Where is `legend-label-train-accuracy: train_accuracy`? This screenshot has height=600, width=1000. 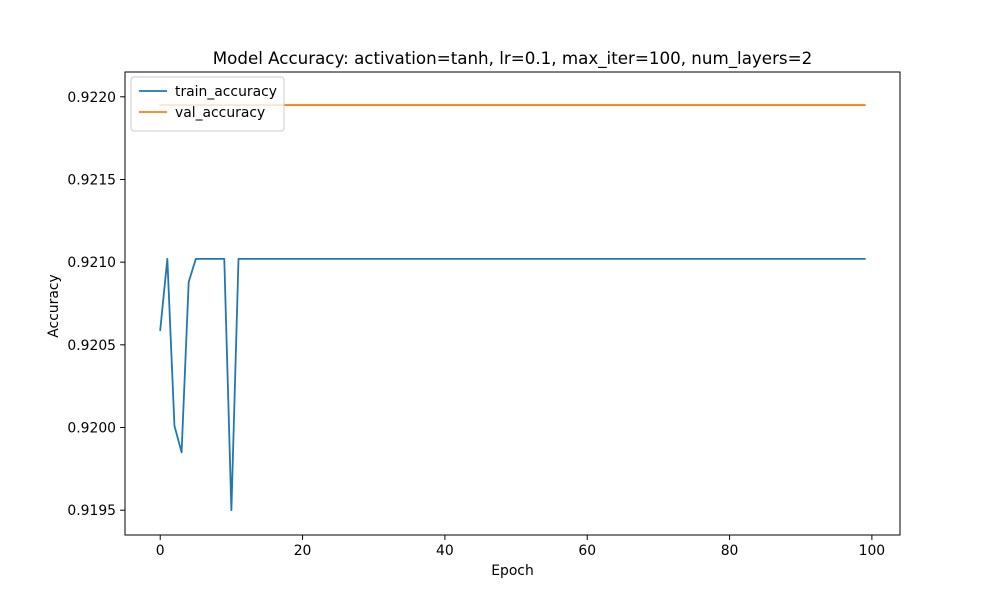 legend-label-train-accuracy: train_accuracy is located at coordinates (226, 92).